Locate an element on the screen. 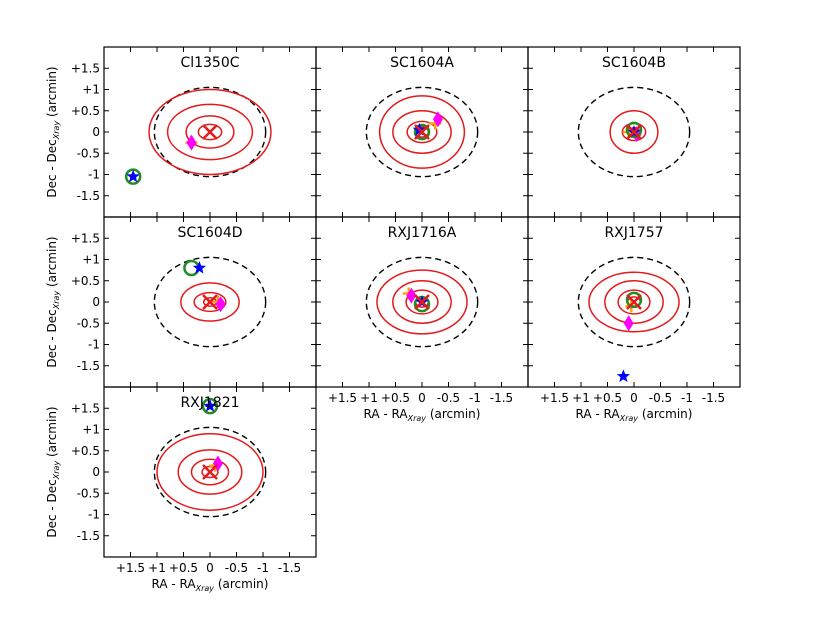 This screenshot has width=822, height=617. panel-sc1604a: SC1604A is located at coordinates (422, 132).